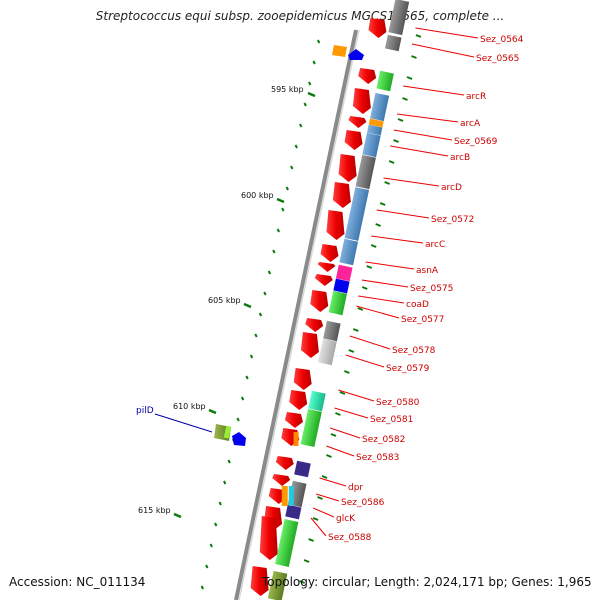 Image resolution: width=600 pixels, height=600 pixels. Describe the element at coordinates (391, 420) in the screenshot. I see `gene-label: Sez_0581` at that location.